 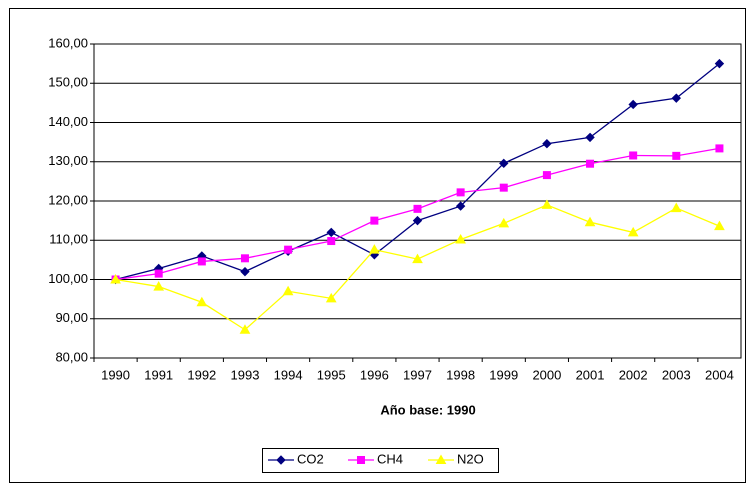 I want to click on x-tick-label: 1995, so click(x=331, y=374).